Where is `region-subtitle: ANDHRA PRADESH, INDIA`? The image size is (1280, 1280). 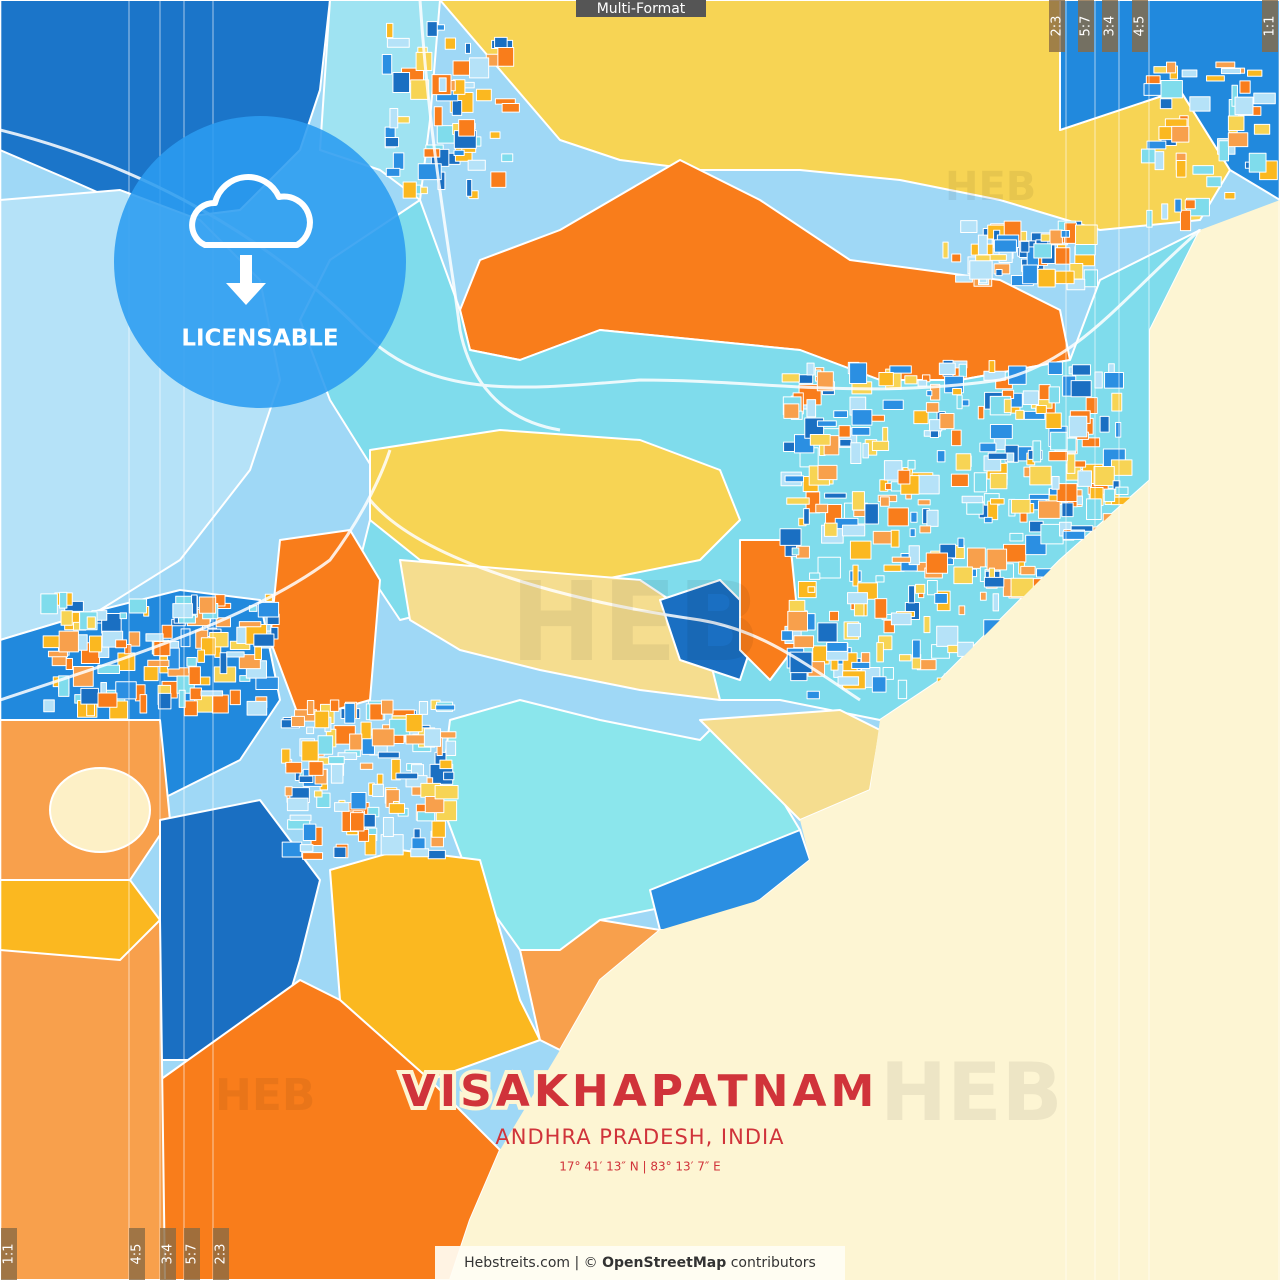 region-subtitle: ANDHRA PRADESH, INDIA is located at coordinates (639, 1137).